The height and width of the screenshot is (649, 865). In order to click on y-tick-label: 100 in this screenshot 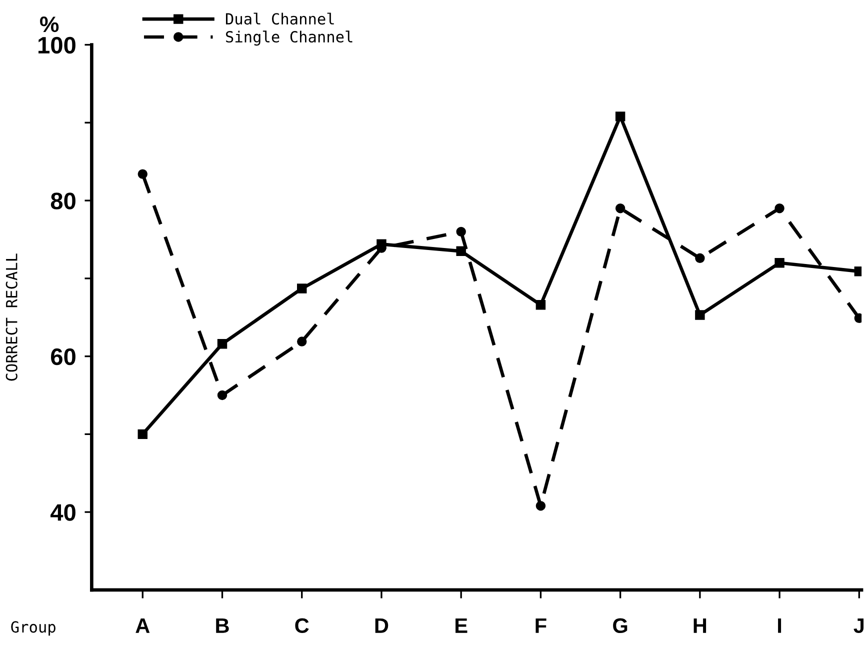, I will do `click(57, 45)`.